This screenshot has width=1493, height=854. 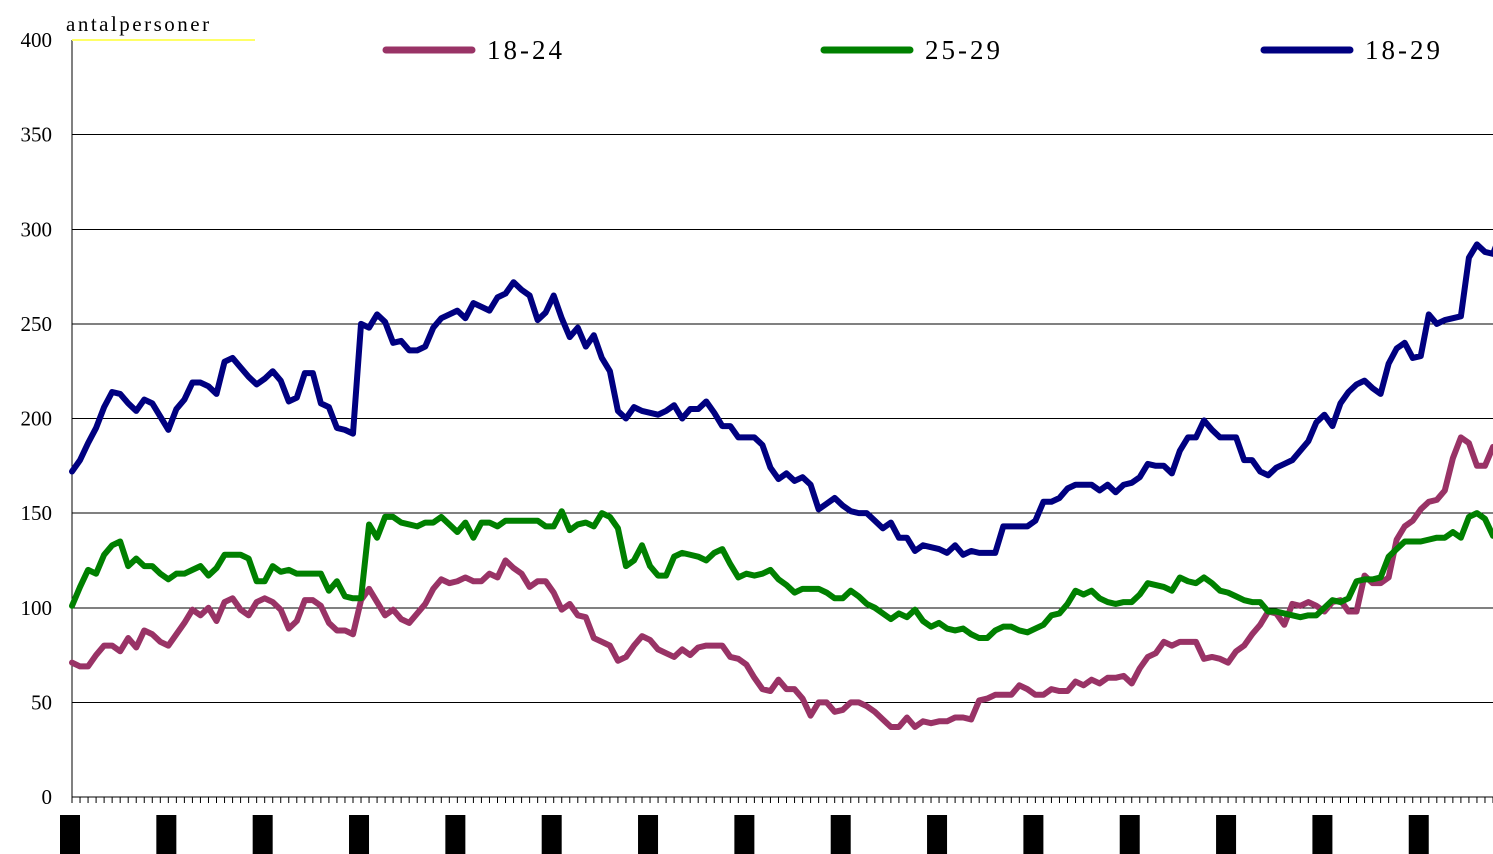 I want to click on y-tick-label: 300, so click(x=37, y=229).